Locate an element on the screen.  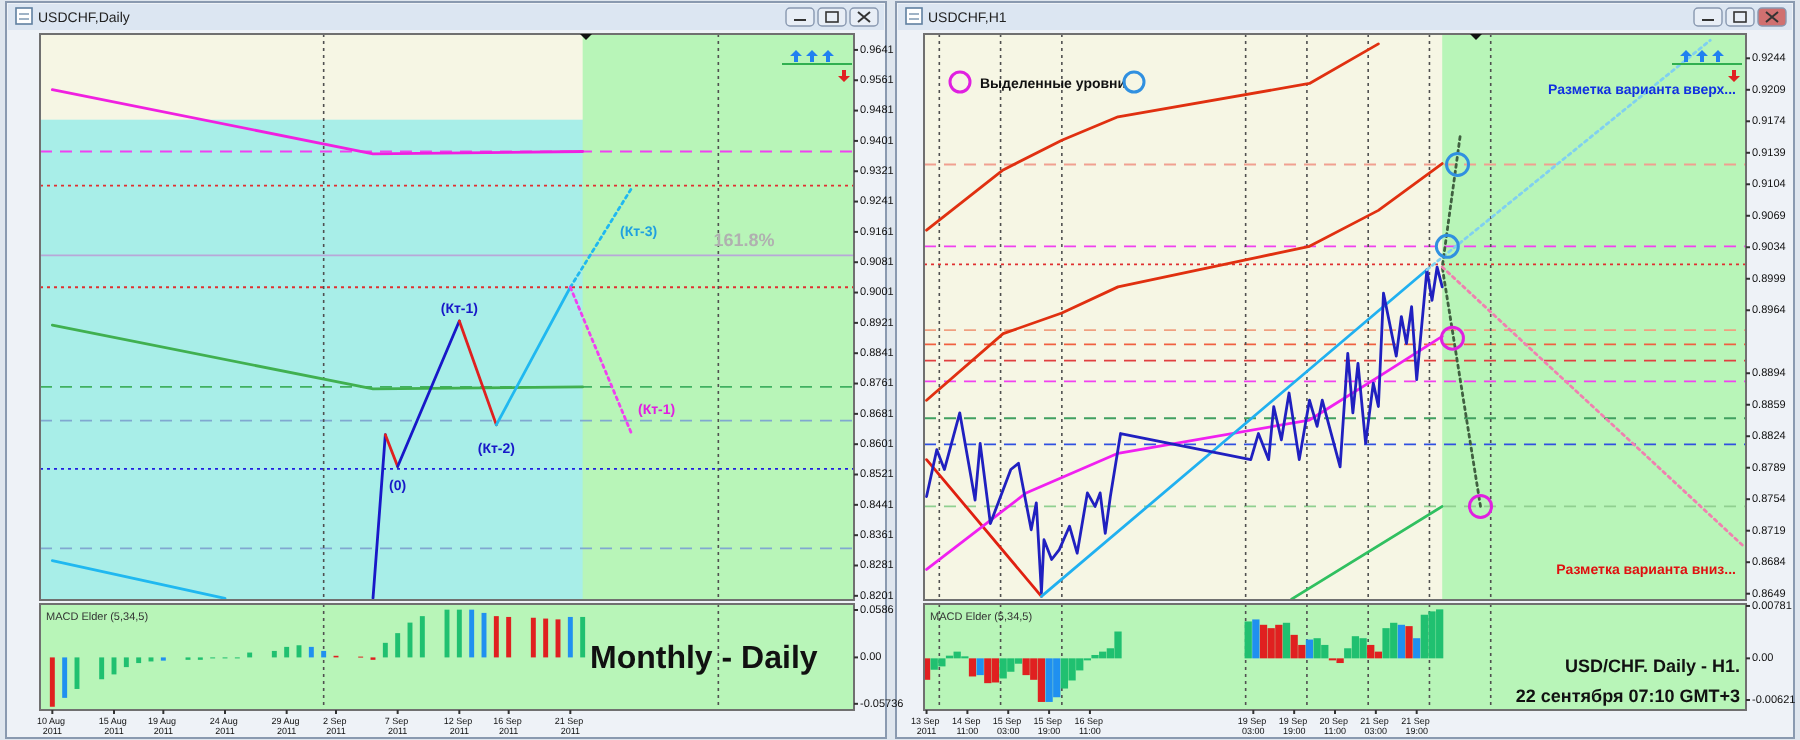
annotation: 22 сентября 07:10 GMT+3 is located at coordinates (1627, 696).